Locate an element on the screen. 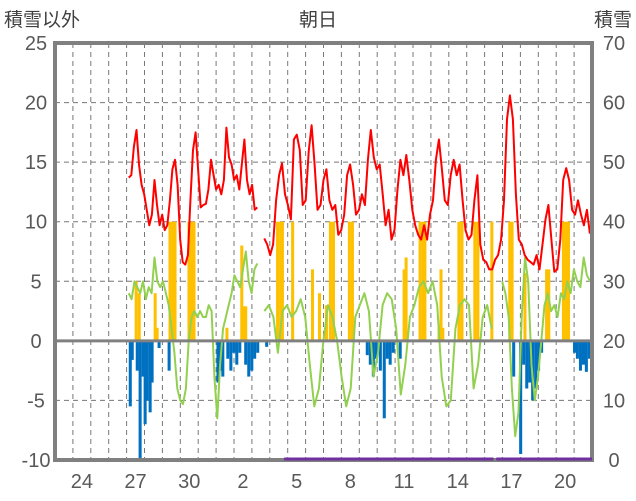 The height and width of the screenshot is (501, 636). right-tick-label: 60 is located at coordinates (614, 104).